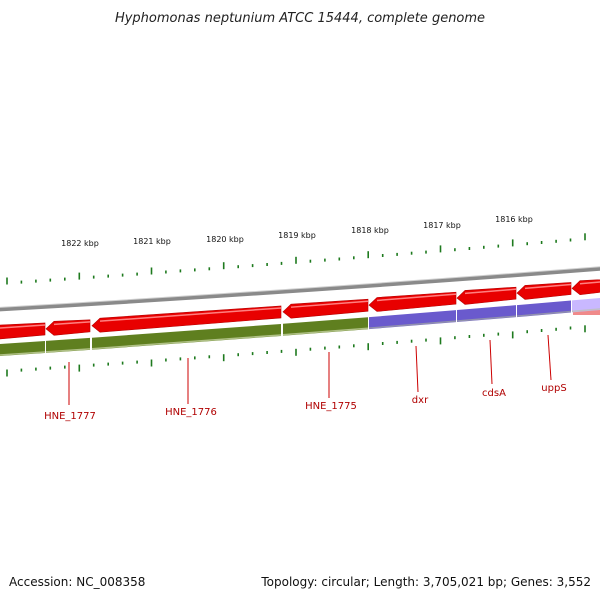  What do you see at coordinates (589, 283) in the screenshot?
I see `gene-arrow-next-shine` at bounding box center [589, 283].